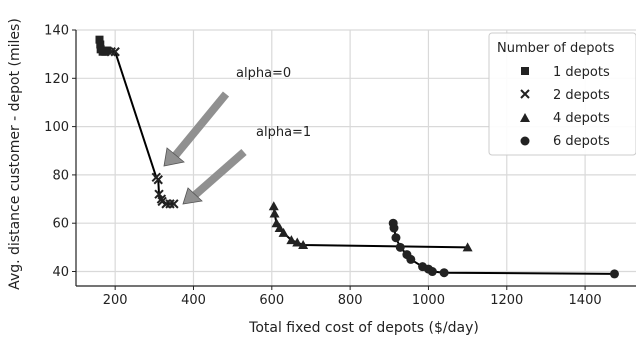 The image size is (636, 339). I want to click on legend-title: Number of depots, so click(556, 48).